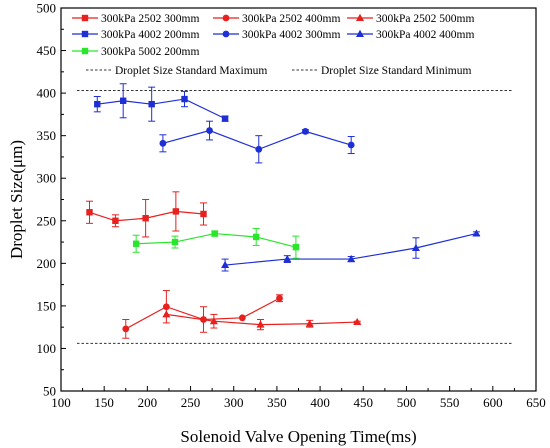  What do you see at coordinates (47, 348) in the screenshot?
I see `y-tick-label: 100` at bounding box center [47, 348].